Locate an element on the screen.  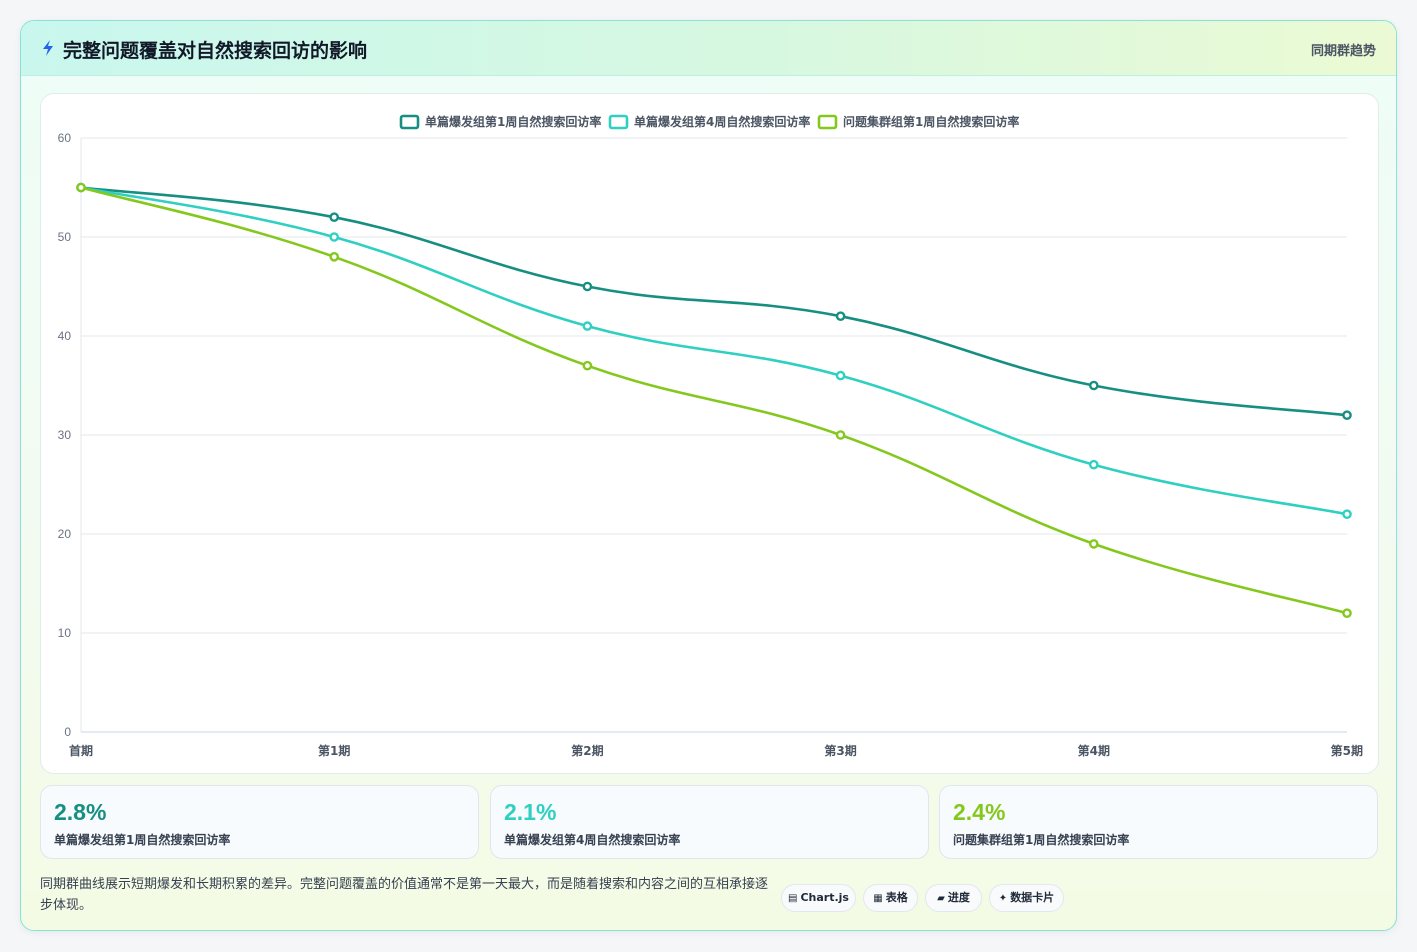
stat-card: 2.4% 问题集群组第1周自然搜索回访率 is located at coordinates (1158, 822).